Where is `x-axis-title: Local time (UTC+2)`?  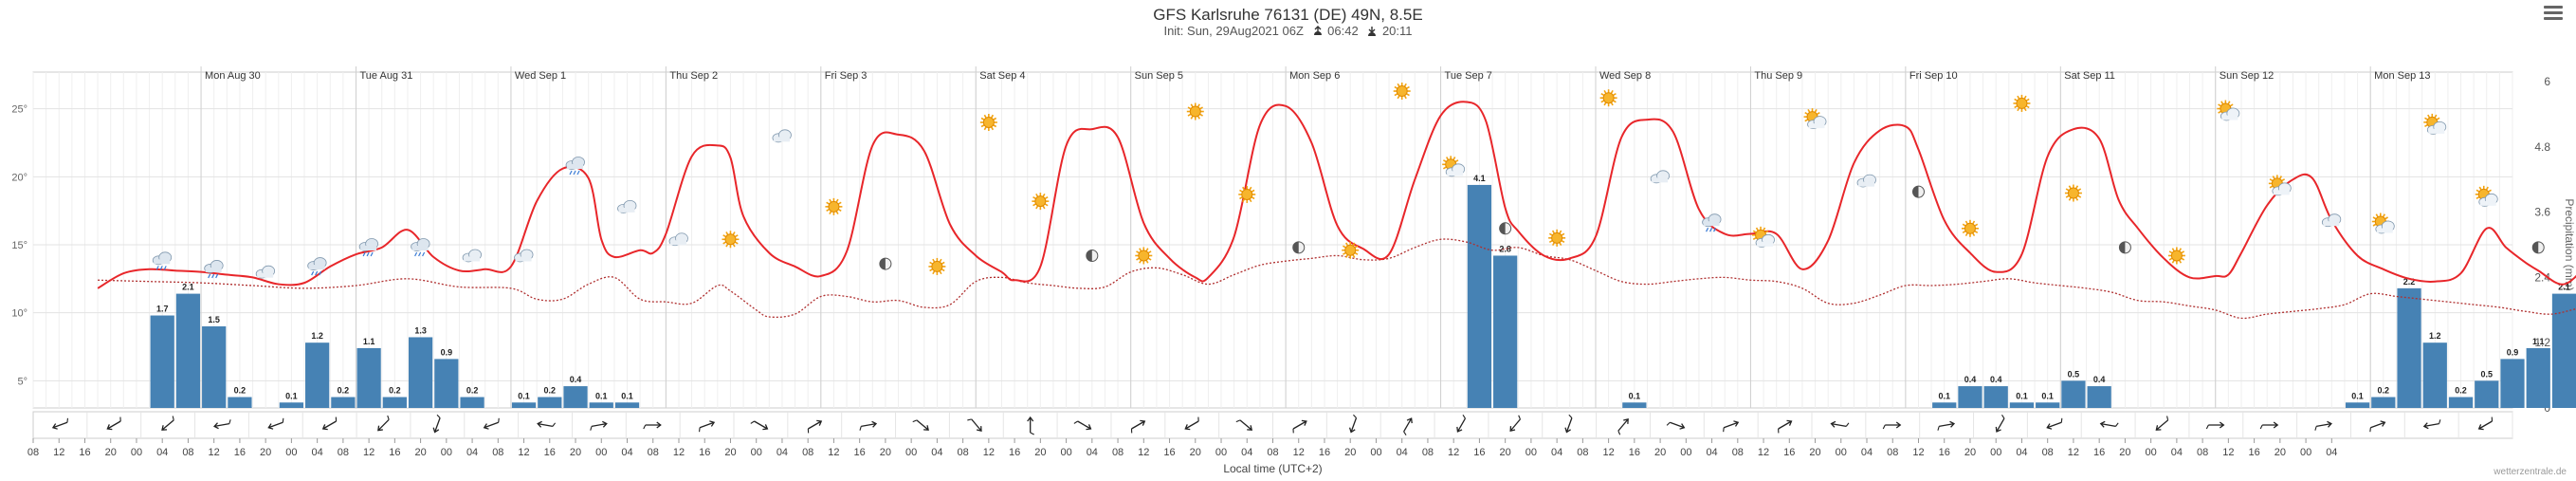
x-axis-title: Local time (UTC+2) is located at coordinates (1272, 468).